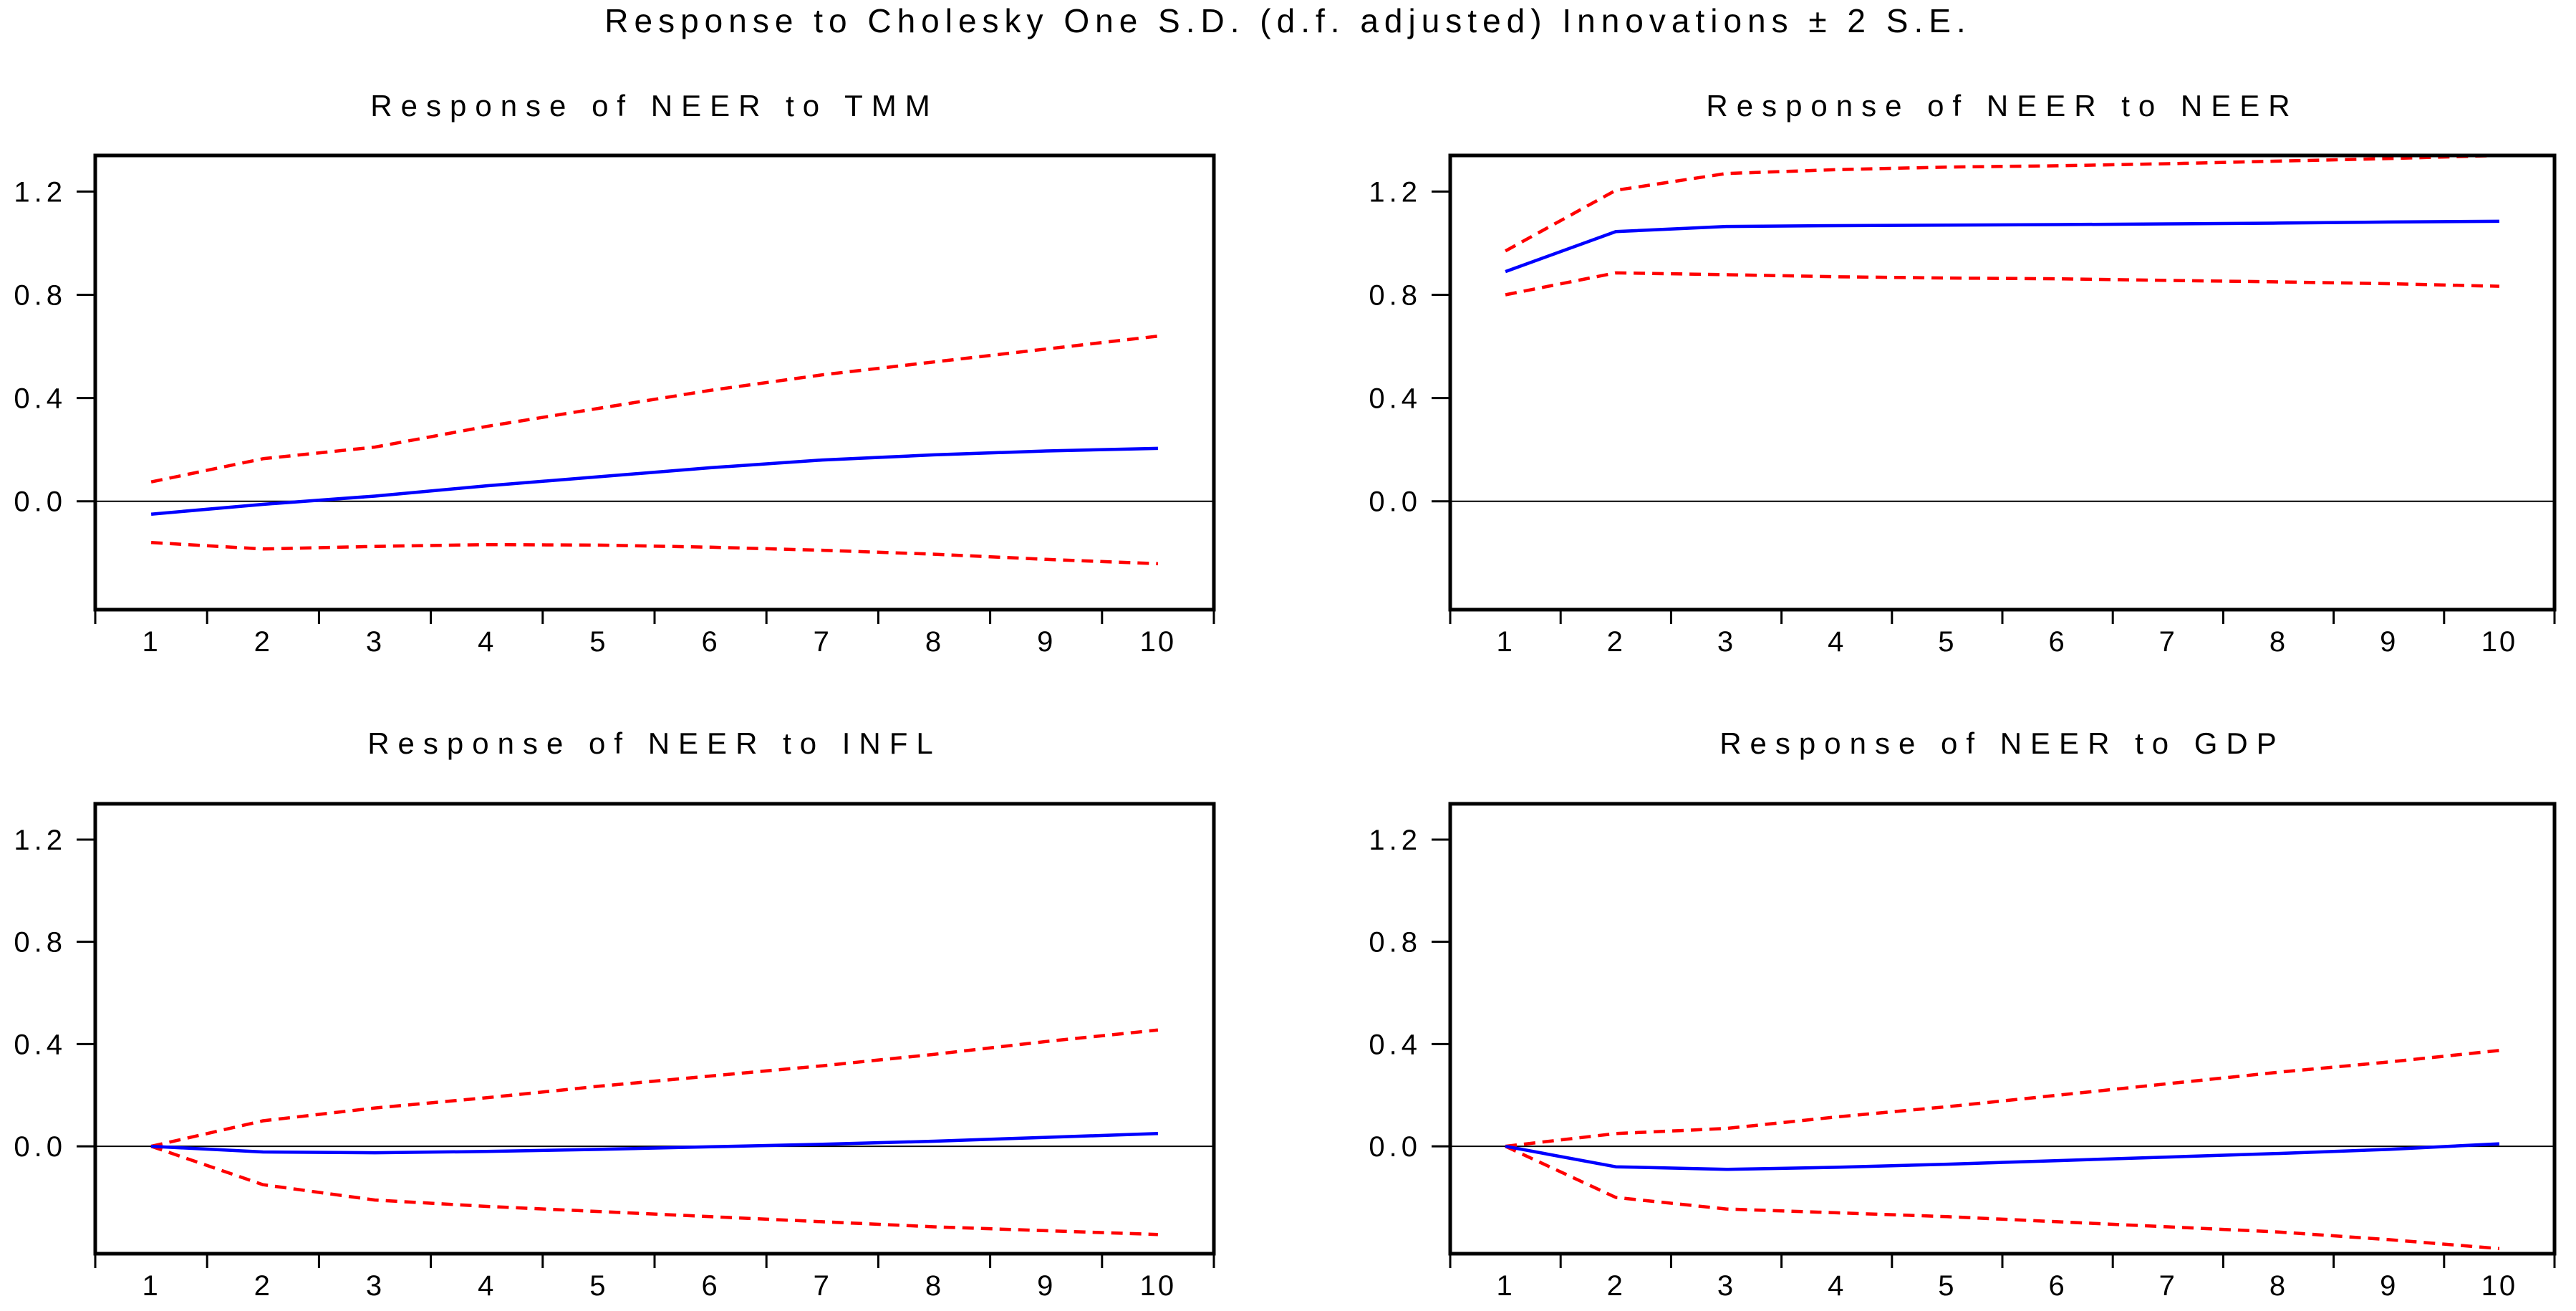 The image size is (2576, 1311). What do you see at coordinates (654, 106) in the screenshot?
I see `panel-title-neer-tmm: Response of NEER to TMM` at bounding box center [654, 106].